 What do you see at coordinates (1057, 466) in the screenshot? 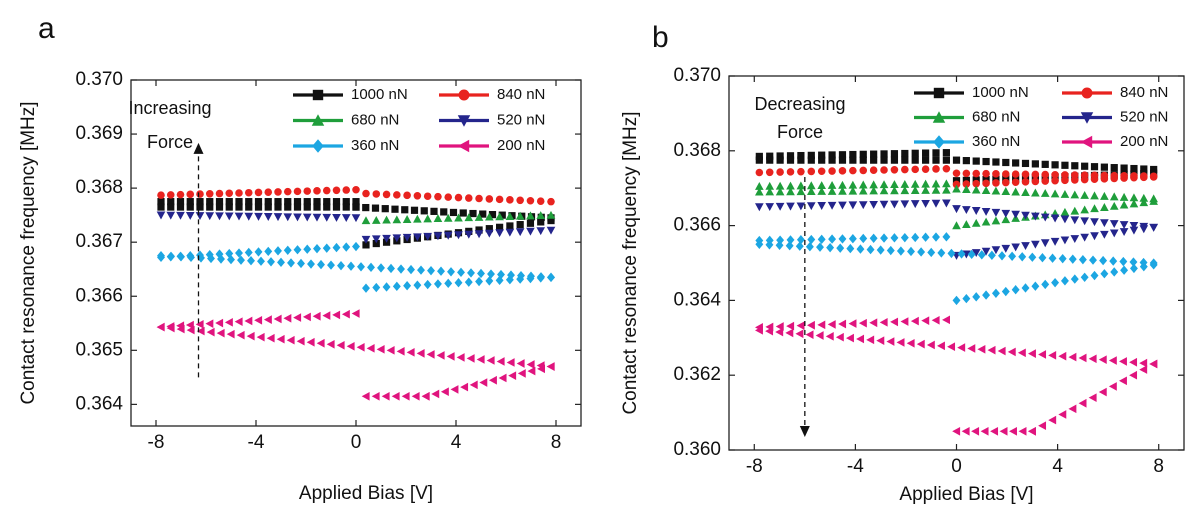
I see `x-tick-label: 4` at bounding box center [1057, 466].